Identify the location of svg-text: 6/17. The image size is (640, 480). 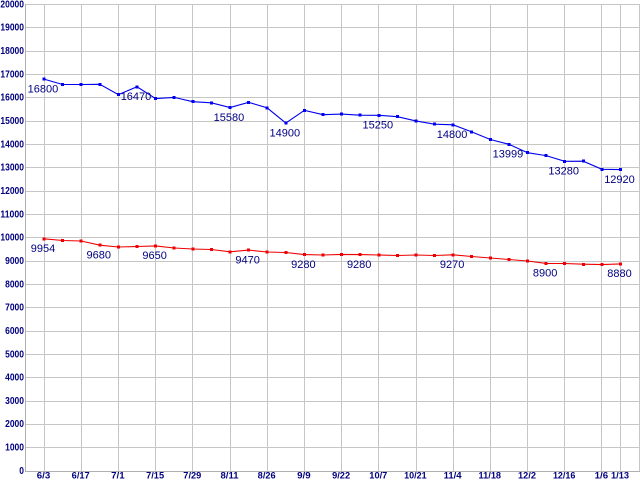
(81, 475).